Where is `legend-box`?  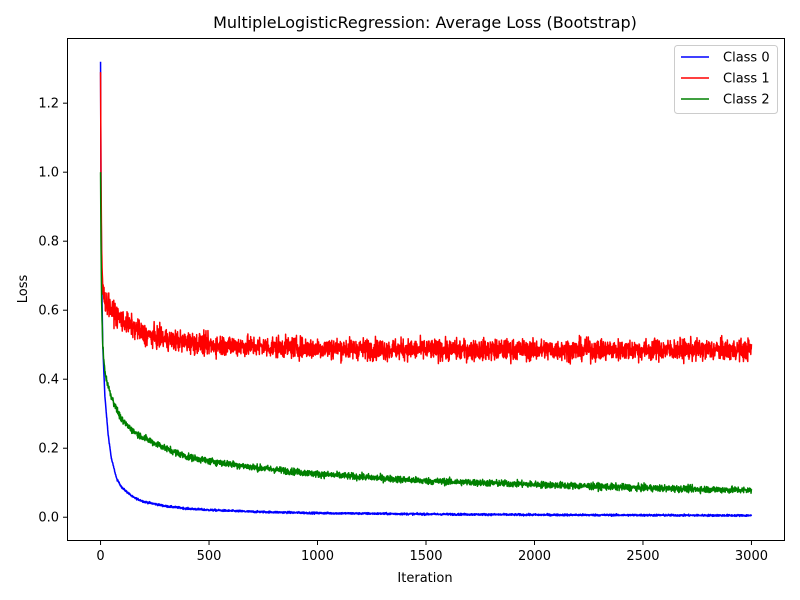 legend-box is located at coordinates (726, 79).